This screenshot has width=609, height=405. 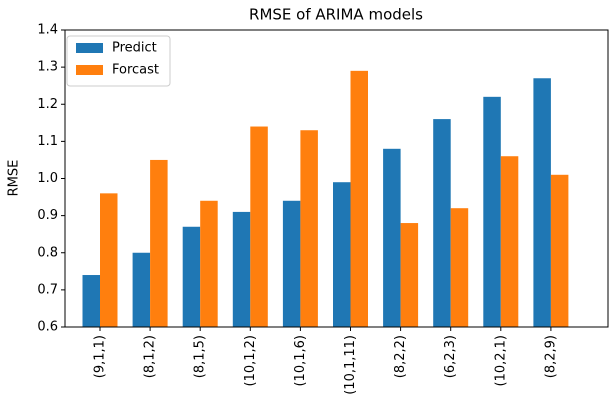 What do you see at coordinates (135, 70) in the screenshot?
I see `legend-label: Forcast` at bounding box center [135, 70].